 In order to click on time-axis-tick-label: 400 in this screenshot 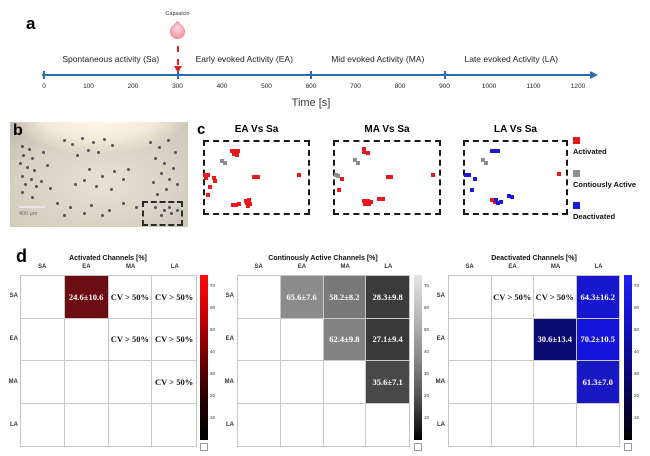, I will do `click(222, 86)`.